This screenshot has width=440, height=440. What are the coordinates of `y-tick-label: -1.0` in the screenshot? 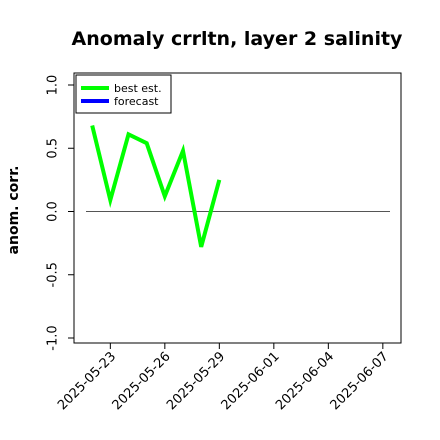 It's located at (53, 337).